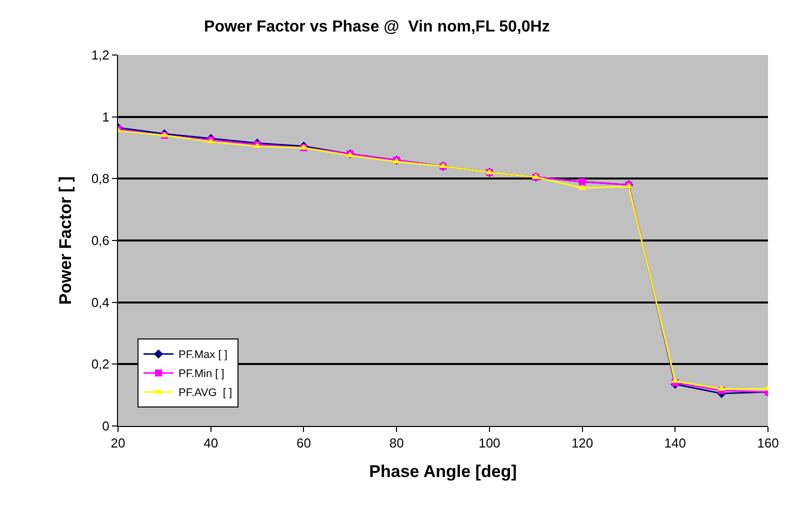 The height and width of the screenshot is (511, 802). Describe the element at coordinates (106, 426) in the screenshot. I see `y-tick-label: 0` at that location.